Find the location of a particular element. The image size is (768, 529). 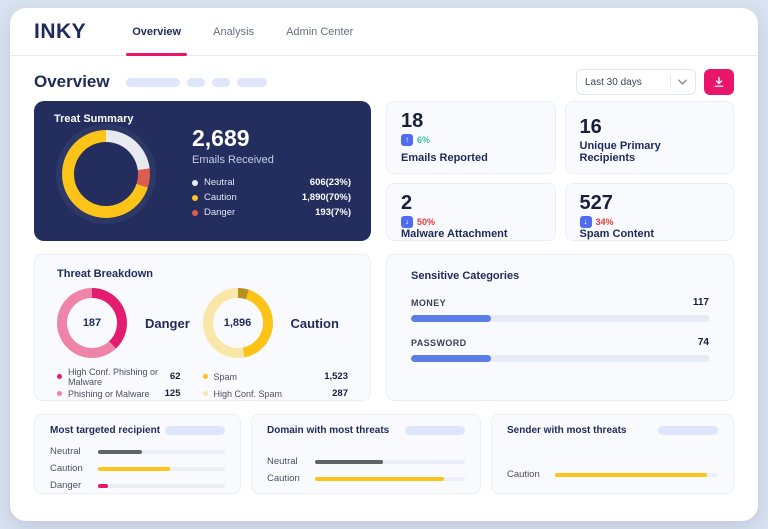

bar-label: Neutral is located at coordinates (65, 451).